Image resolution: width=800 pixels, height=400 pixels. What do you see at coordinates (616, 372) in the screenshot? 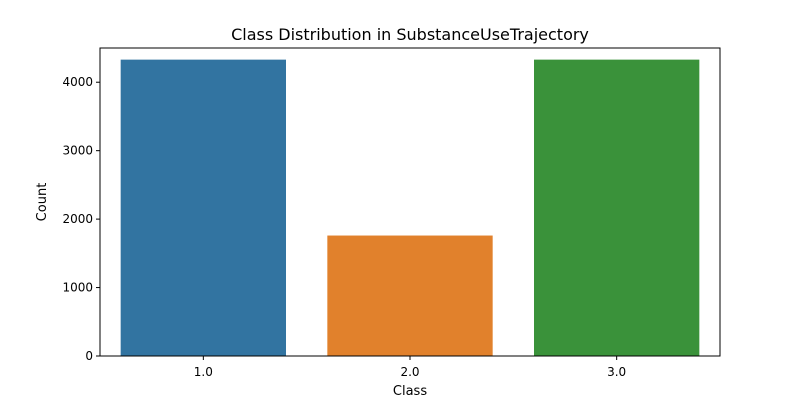
I see `x-tick-label: 3.0` at bounding box center [616, 372].